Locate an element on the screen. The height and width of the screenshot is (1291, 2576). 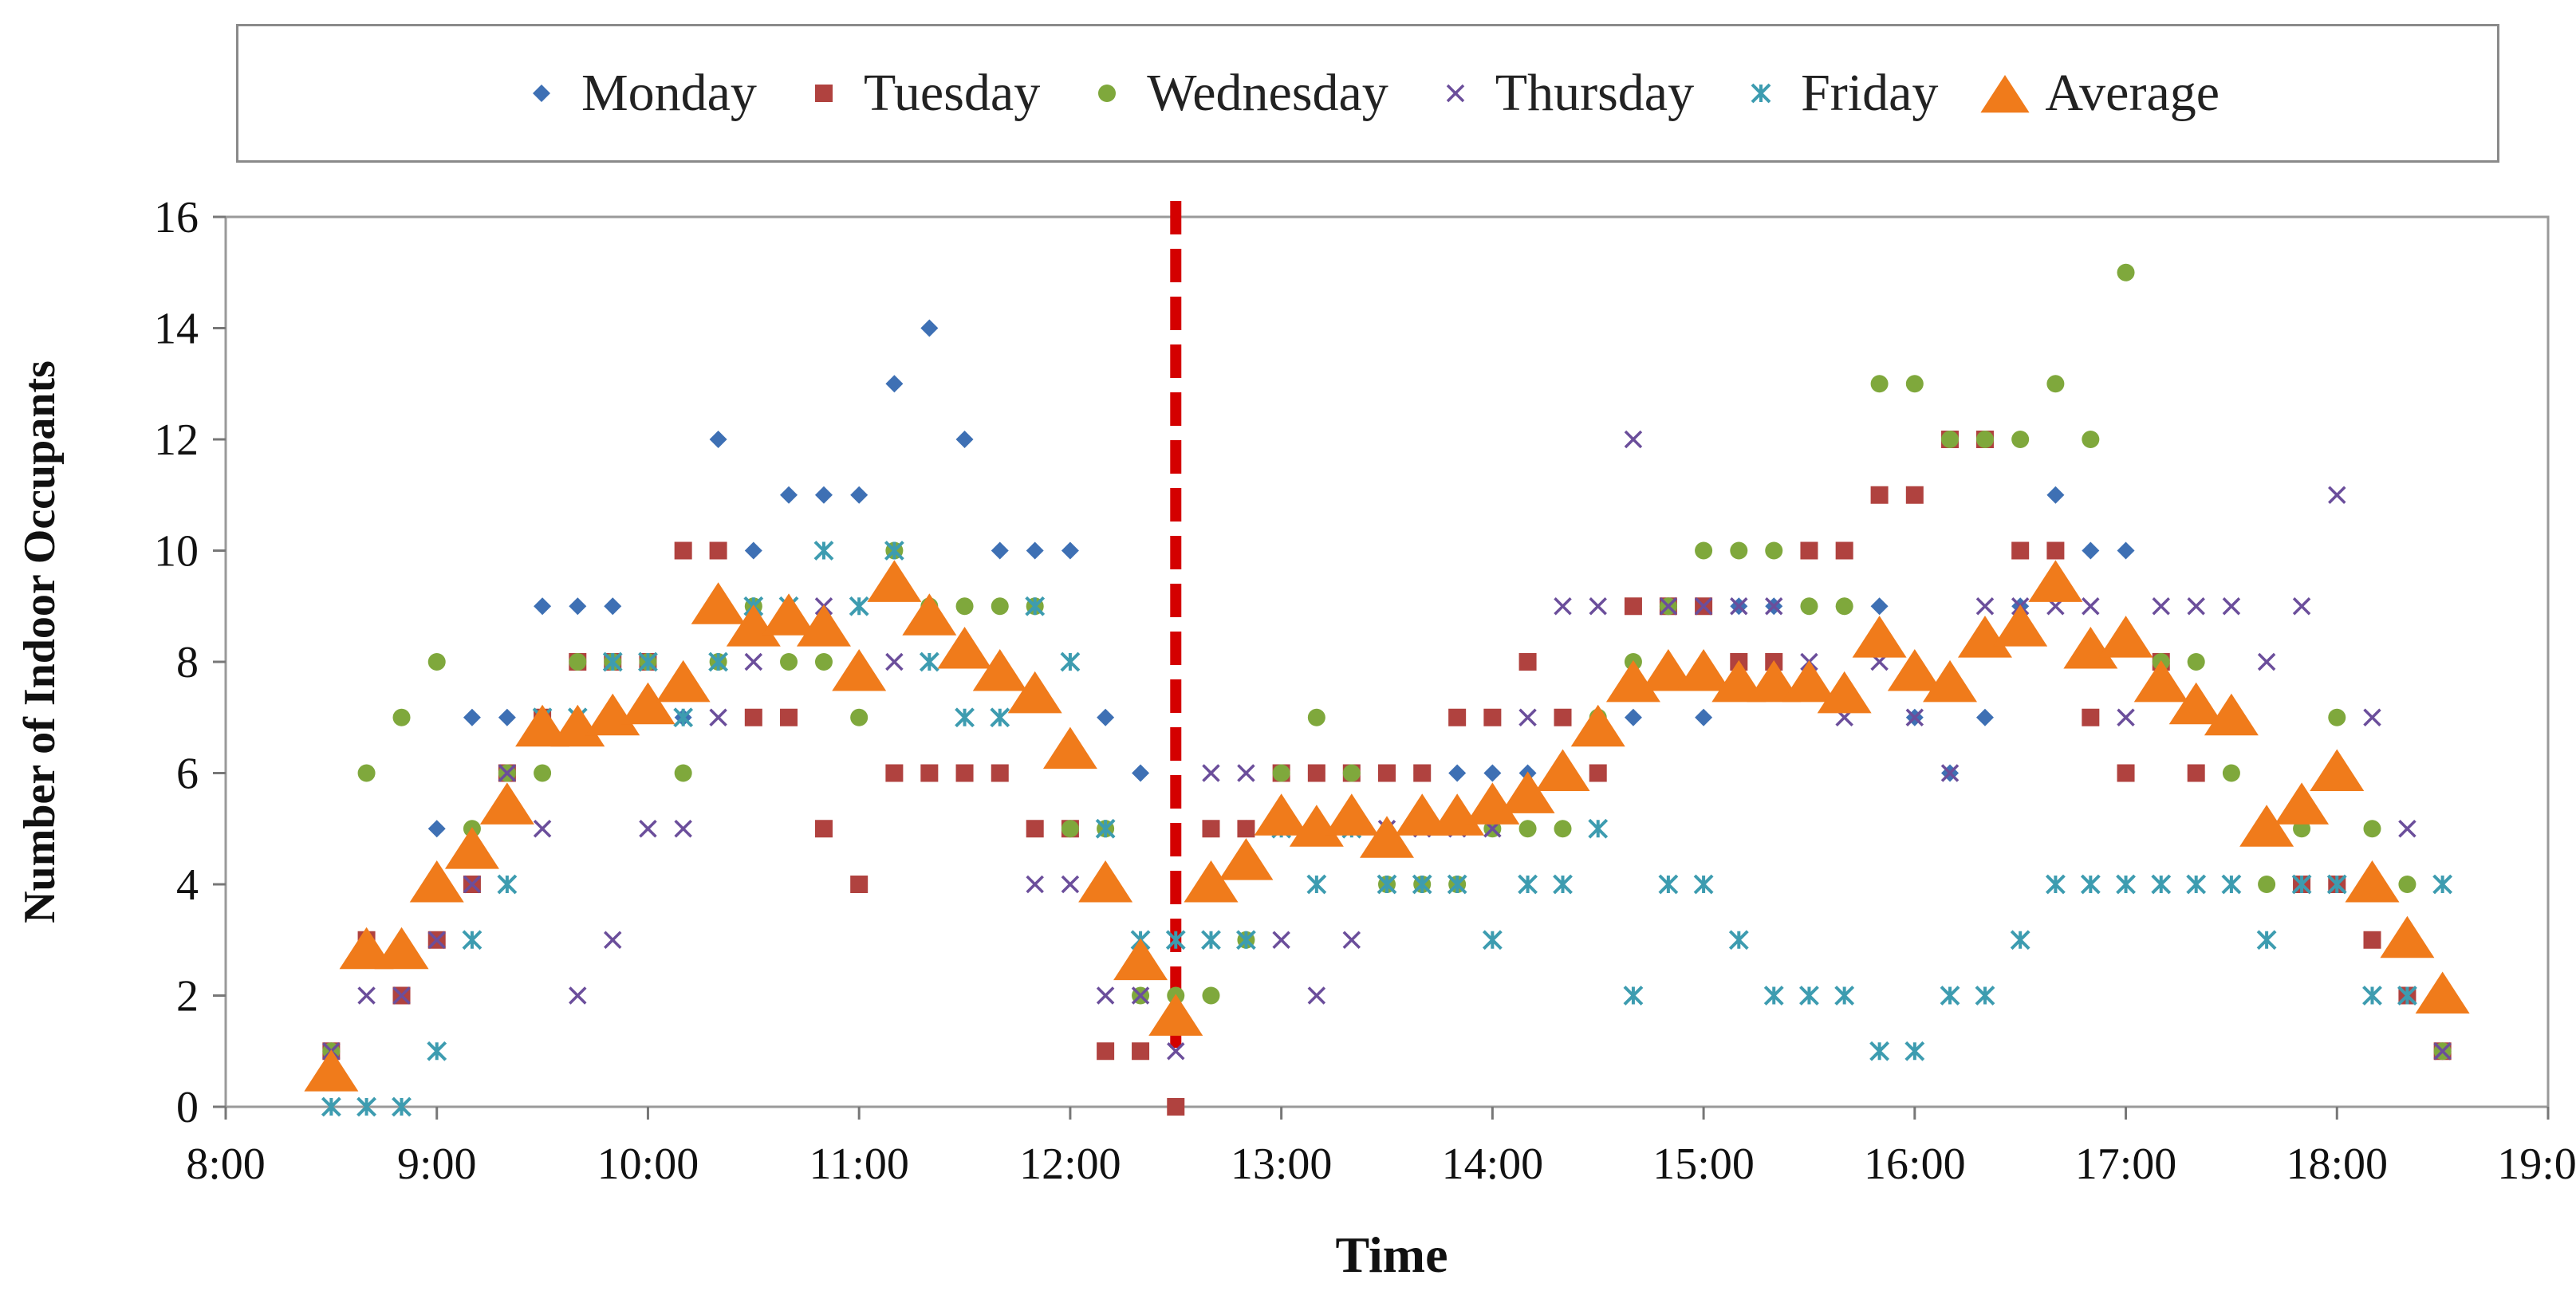
legend-label: Tuesday is located at coordinates (952, 93).